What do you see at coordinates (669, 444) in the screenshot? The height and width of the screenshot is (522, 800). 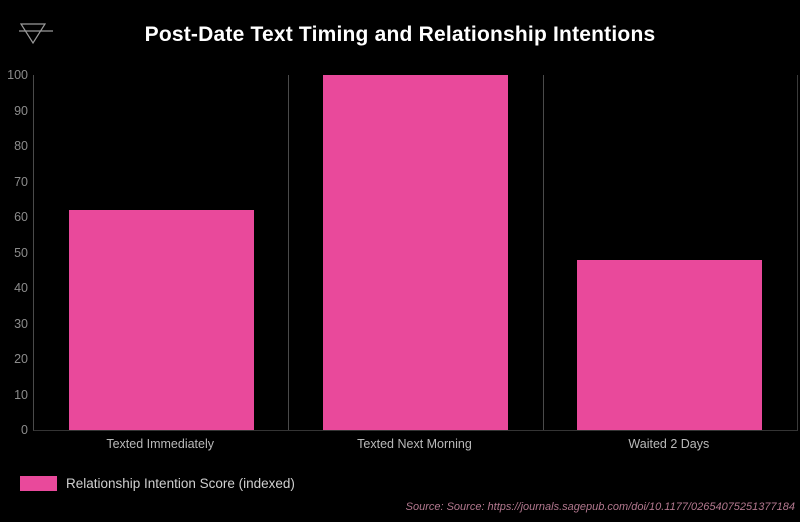 I see `x-category-label: Waited 2 Days` at bounding box center [669, 444].